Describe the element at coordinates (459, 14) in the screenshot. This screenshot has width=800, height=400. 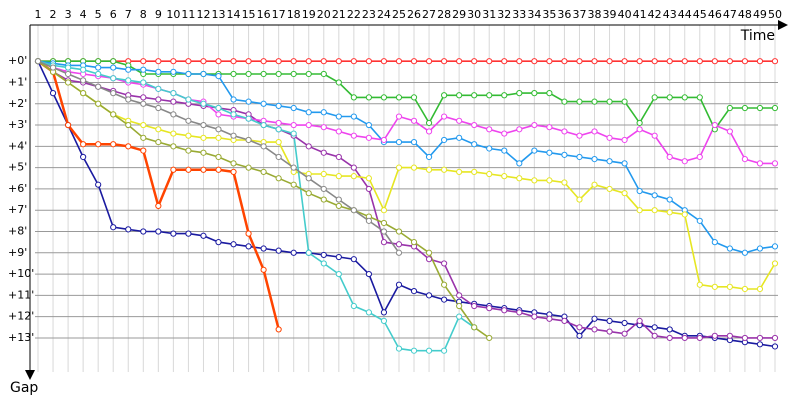
I see `x-tick-label: 29` at that location.